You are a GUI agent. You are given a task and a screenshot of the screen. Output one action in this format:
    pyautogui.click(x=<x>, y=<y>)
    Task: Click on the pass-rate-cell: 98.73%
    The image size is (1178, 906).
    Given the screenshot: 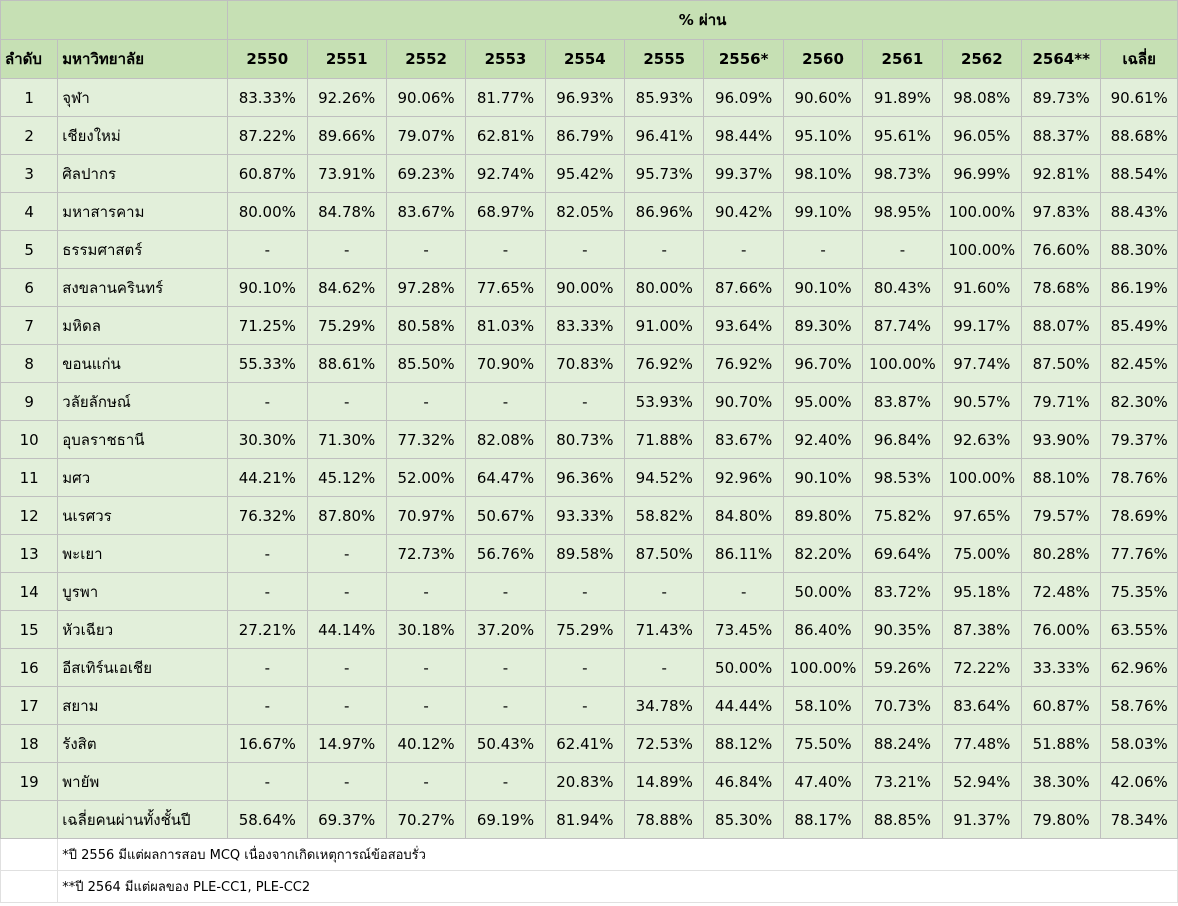 What is the action you would take?
    pyautogui.click(x=902, y=173)
    